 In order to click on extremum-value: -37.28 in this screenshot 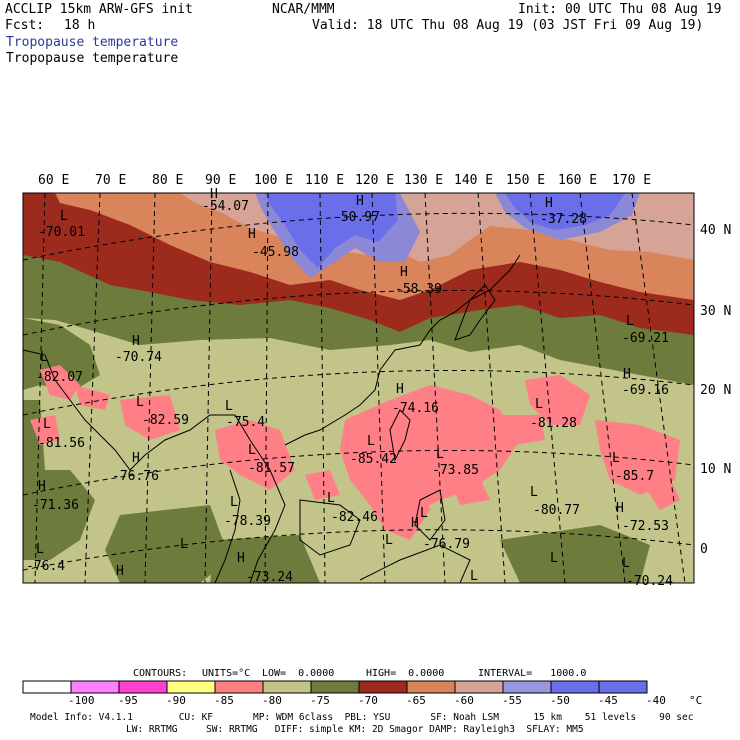, I will do `click(563, 219)`.